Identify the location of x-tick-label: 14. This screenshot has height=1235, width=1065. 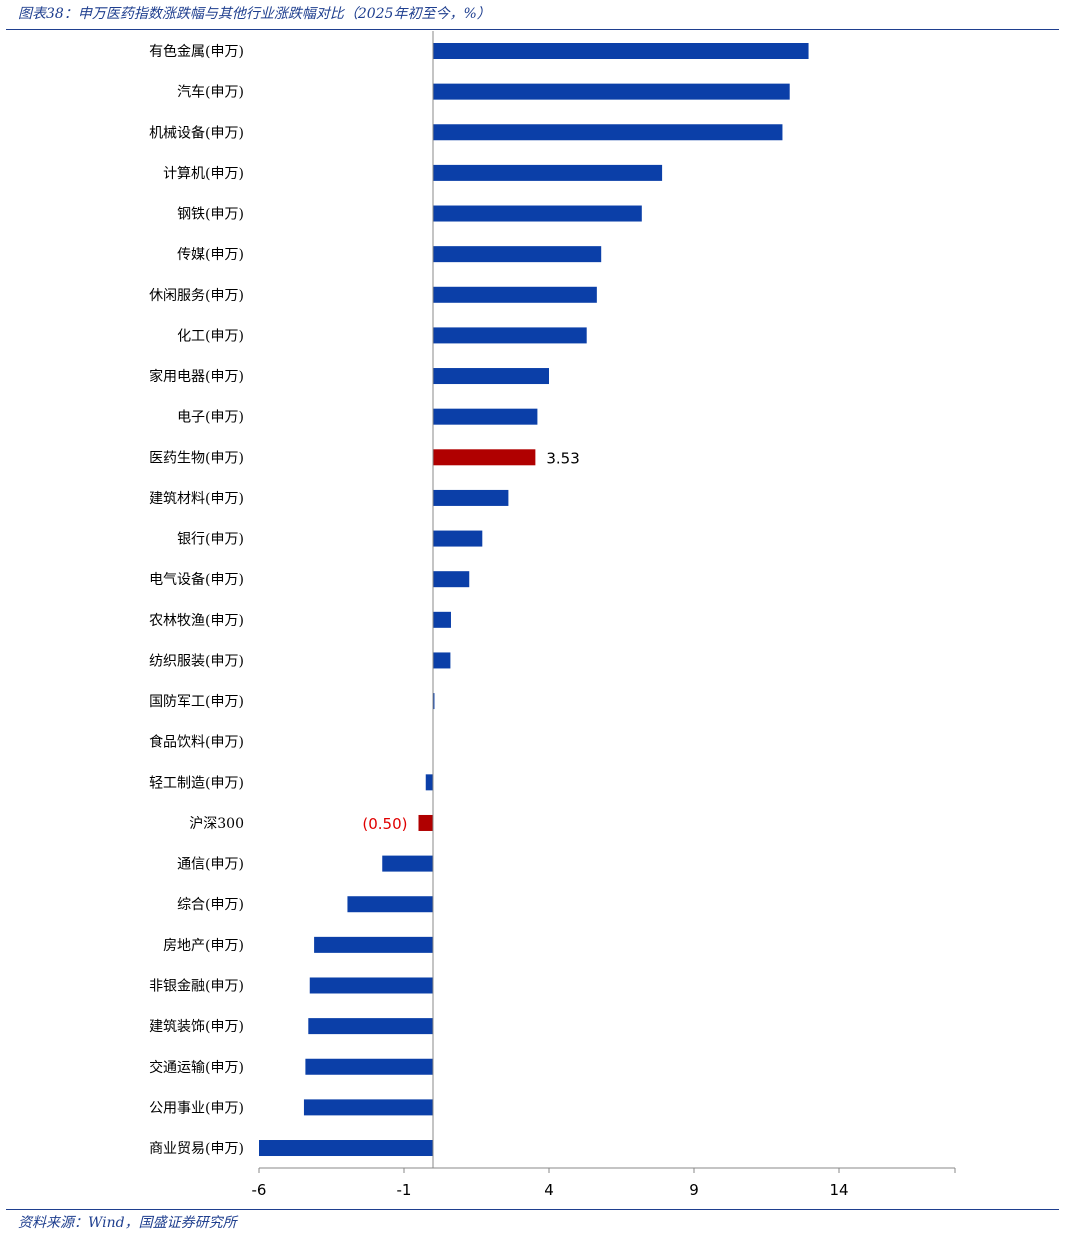
(838, 1190).